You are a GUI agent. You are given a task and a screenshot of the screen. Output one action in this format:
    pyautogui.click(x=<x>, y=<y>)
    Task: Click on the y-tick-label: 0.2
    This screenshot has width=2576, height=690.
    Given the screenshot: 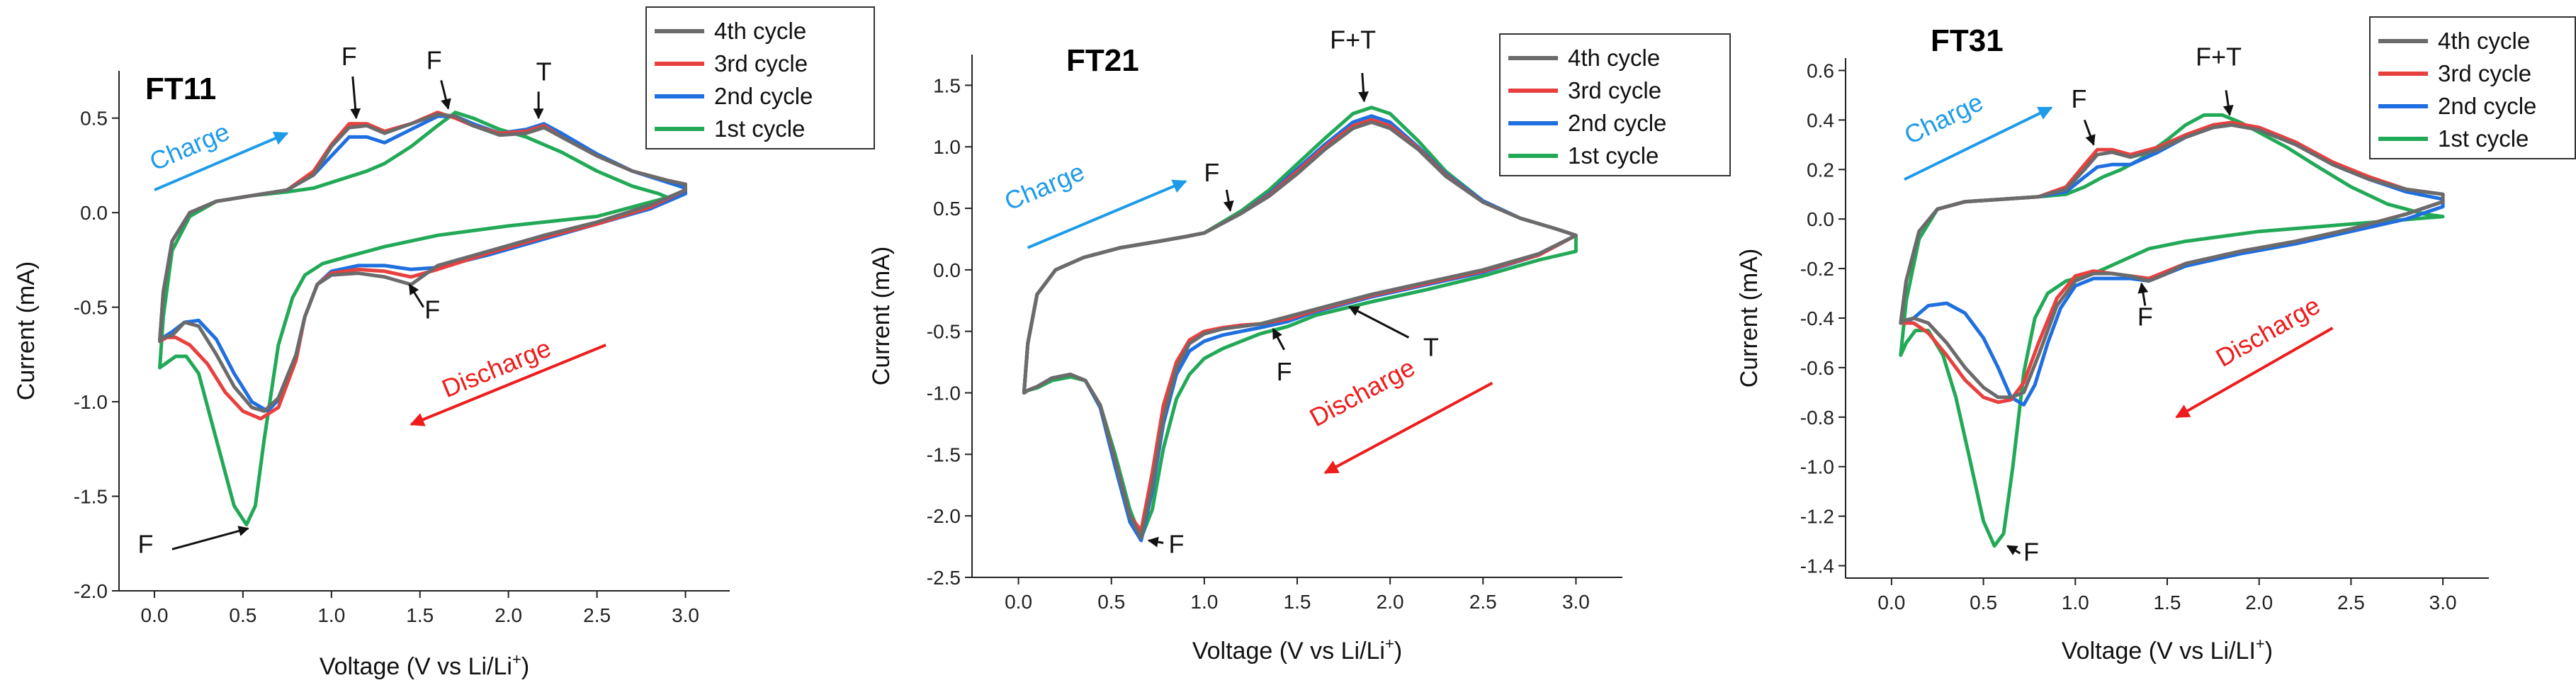 What is the action you would take?
    pyautogui.click(x=1820, y=170)
    